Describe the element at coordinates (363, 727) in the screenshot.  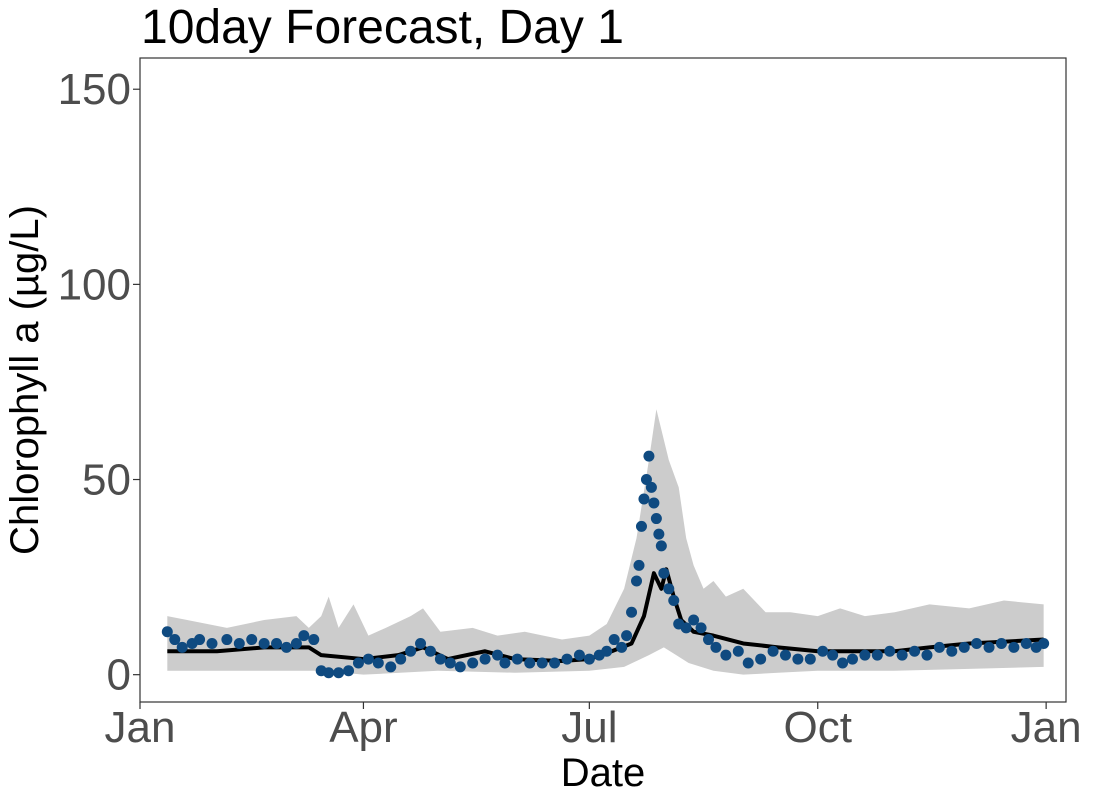
I see `x-tick-label: Apr` at that location.